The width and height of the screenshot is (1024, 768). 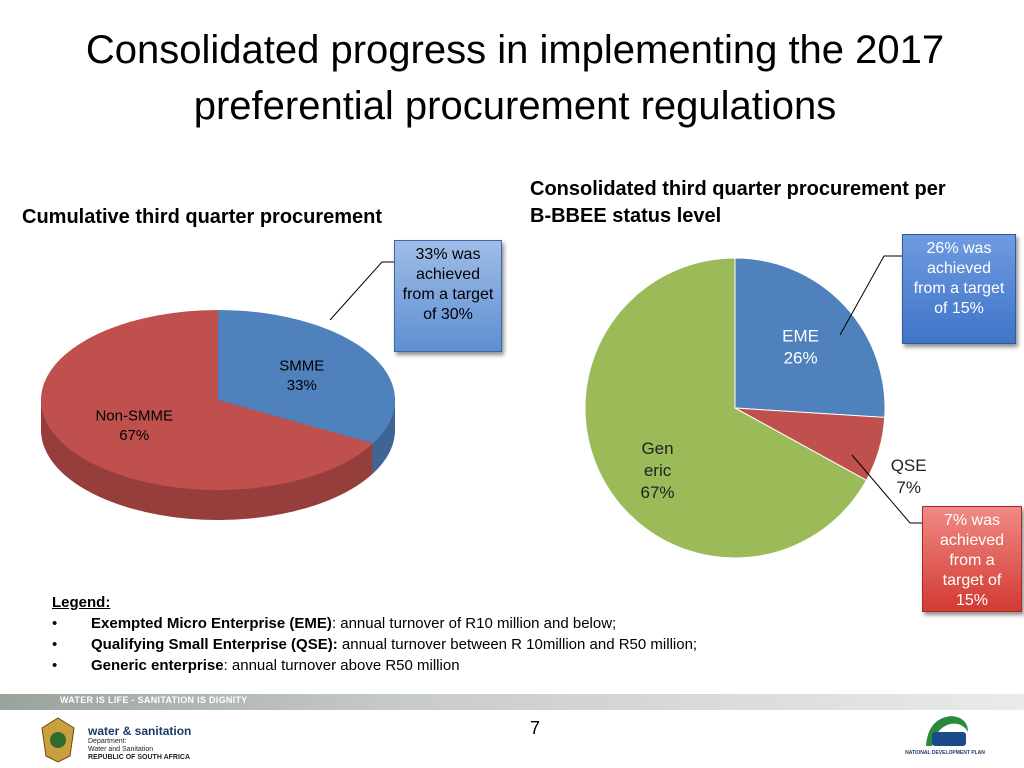 I want to click on footer-banner: WATER IS LIFE - SANITATION IS DIGNITY, so click(x=512, y=702).